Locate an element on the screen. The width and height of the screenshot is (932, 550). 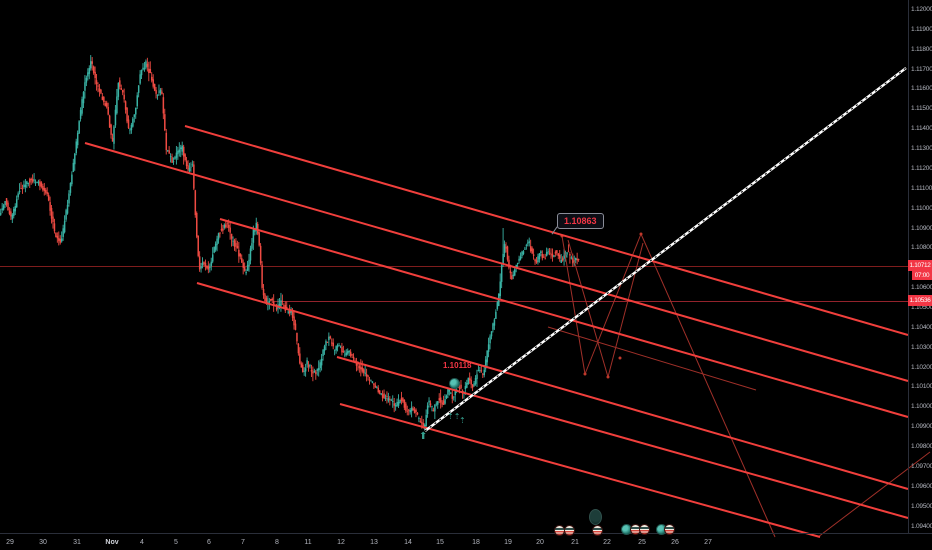
alert-price-value: 1.10536 is located at coordinates (920, 300).